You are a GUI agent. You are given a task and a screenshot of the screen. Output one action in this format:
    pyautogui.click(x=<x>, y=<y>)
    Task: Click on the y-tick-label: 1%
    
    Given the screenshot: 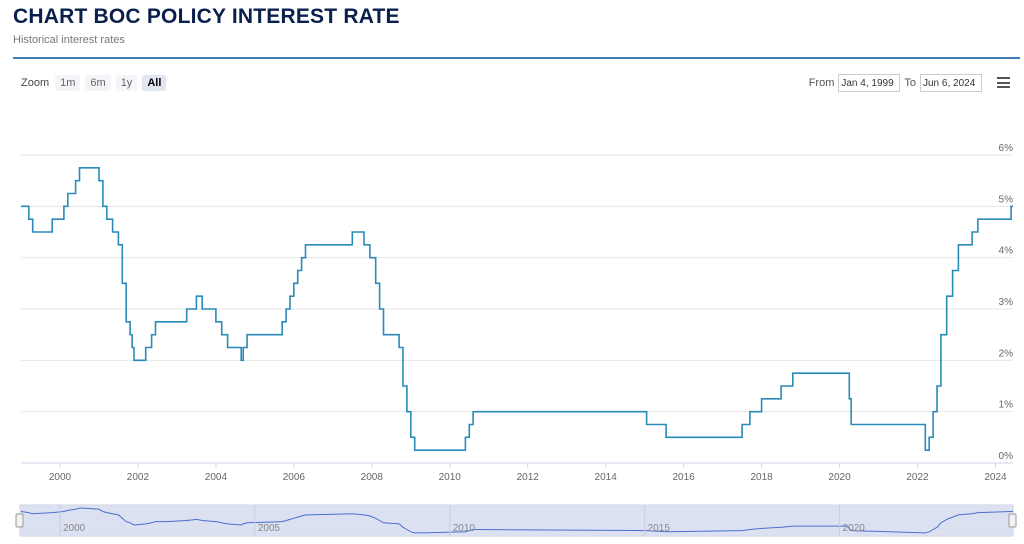 What is the action you would take?
    pyautogui.click(x=1006, y=405)
    